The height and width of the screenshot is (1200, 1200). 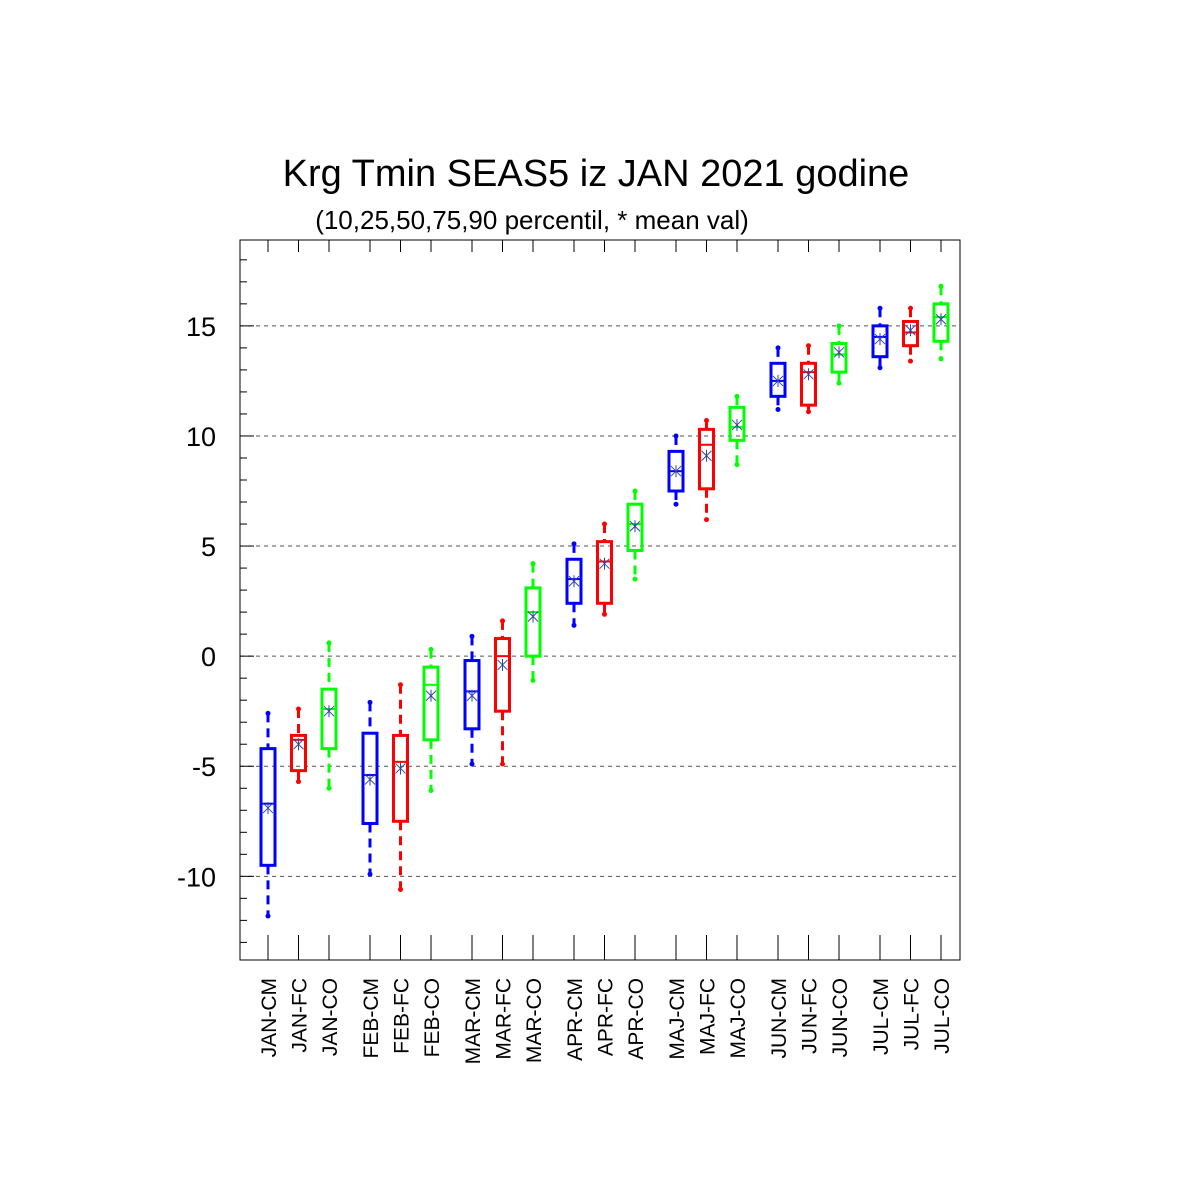 What do you see at coordinates (204, 767) in the screenshot?
I see `y-tick-label: -5` at bounding box center [204, 767].